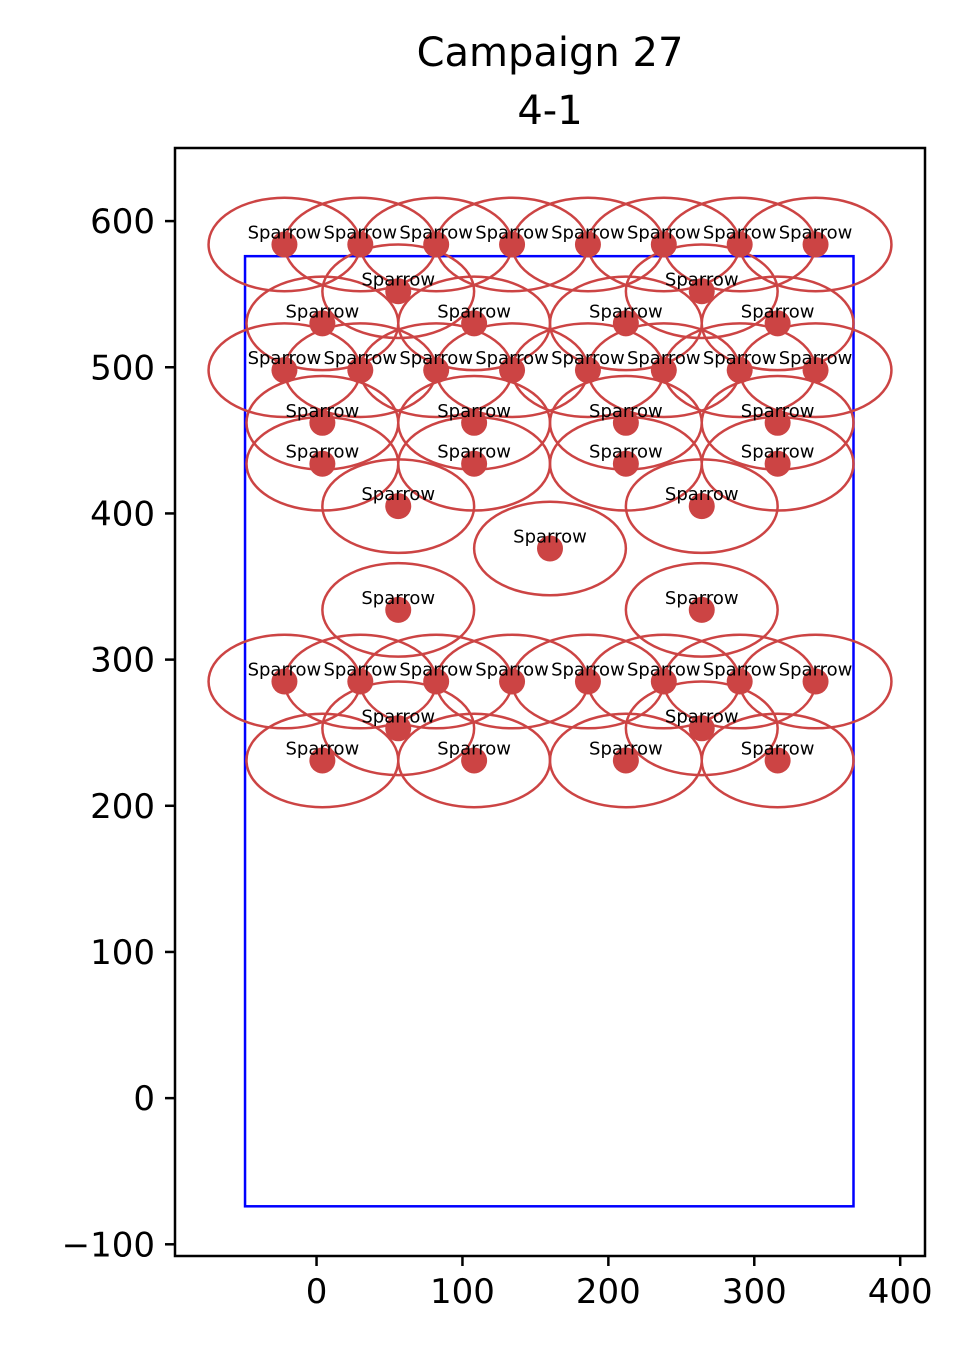  Describe the element at coordinates (122, 368) in the screenshot. I see `y-tick-label: 500` at that location.